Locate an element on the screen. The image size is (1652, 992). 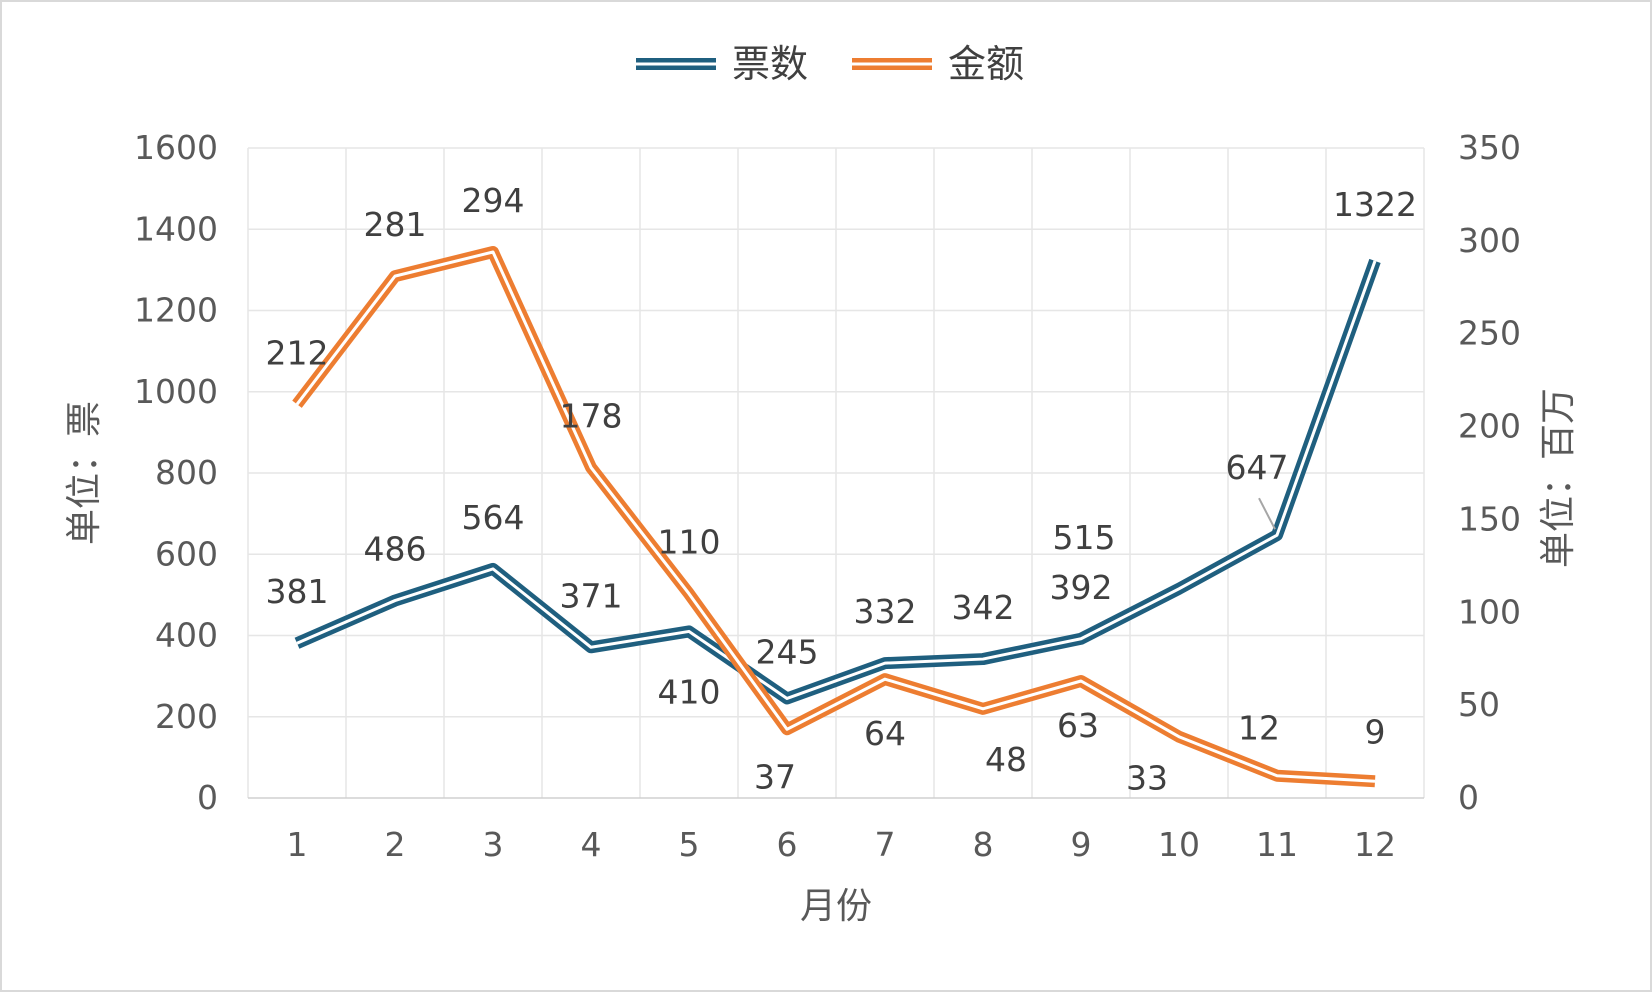
data-label-votes: 245 is located at coordinates (787, 651).